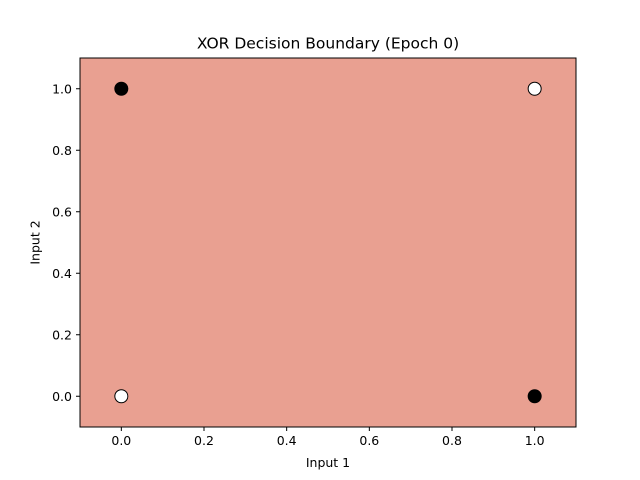  What do you see at coordinates (328, 462) in the screenshot?
I see `x-axis-label: Input 1` at bounding box center [328, 462].